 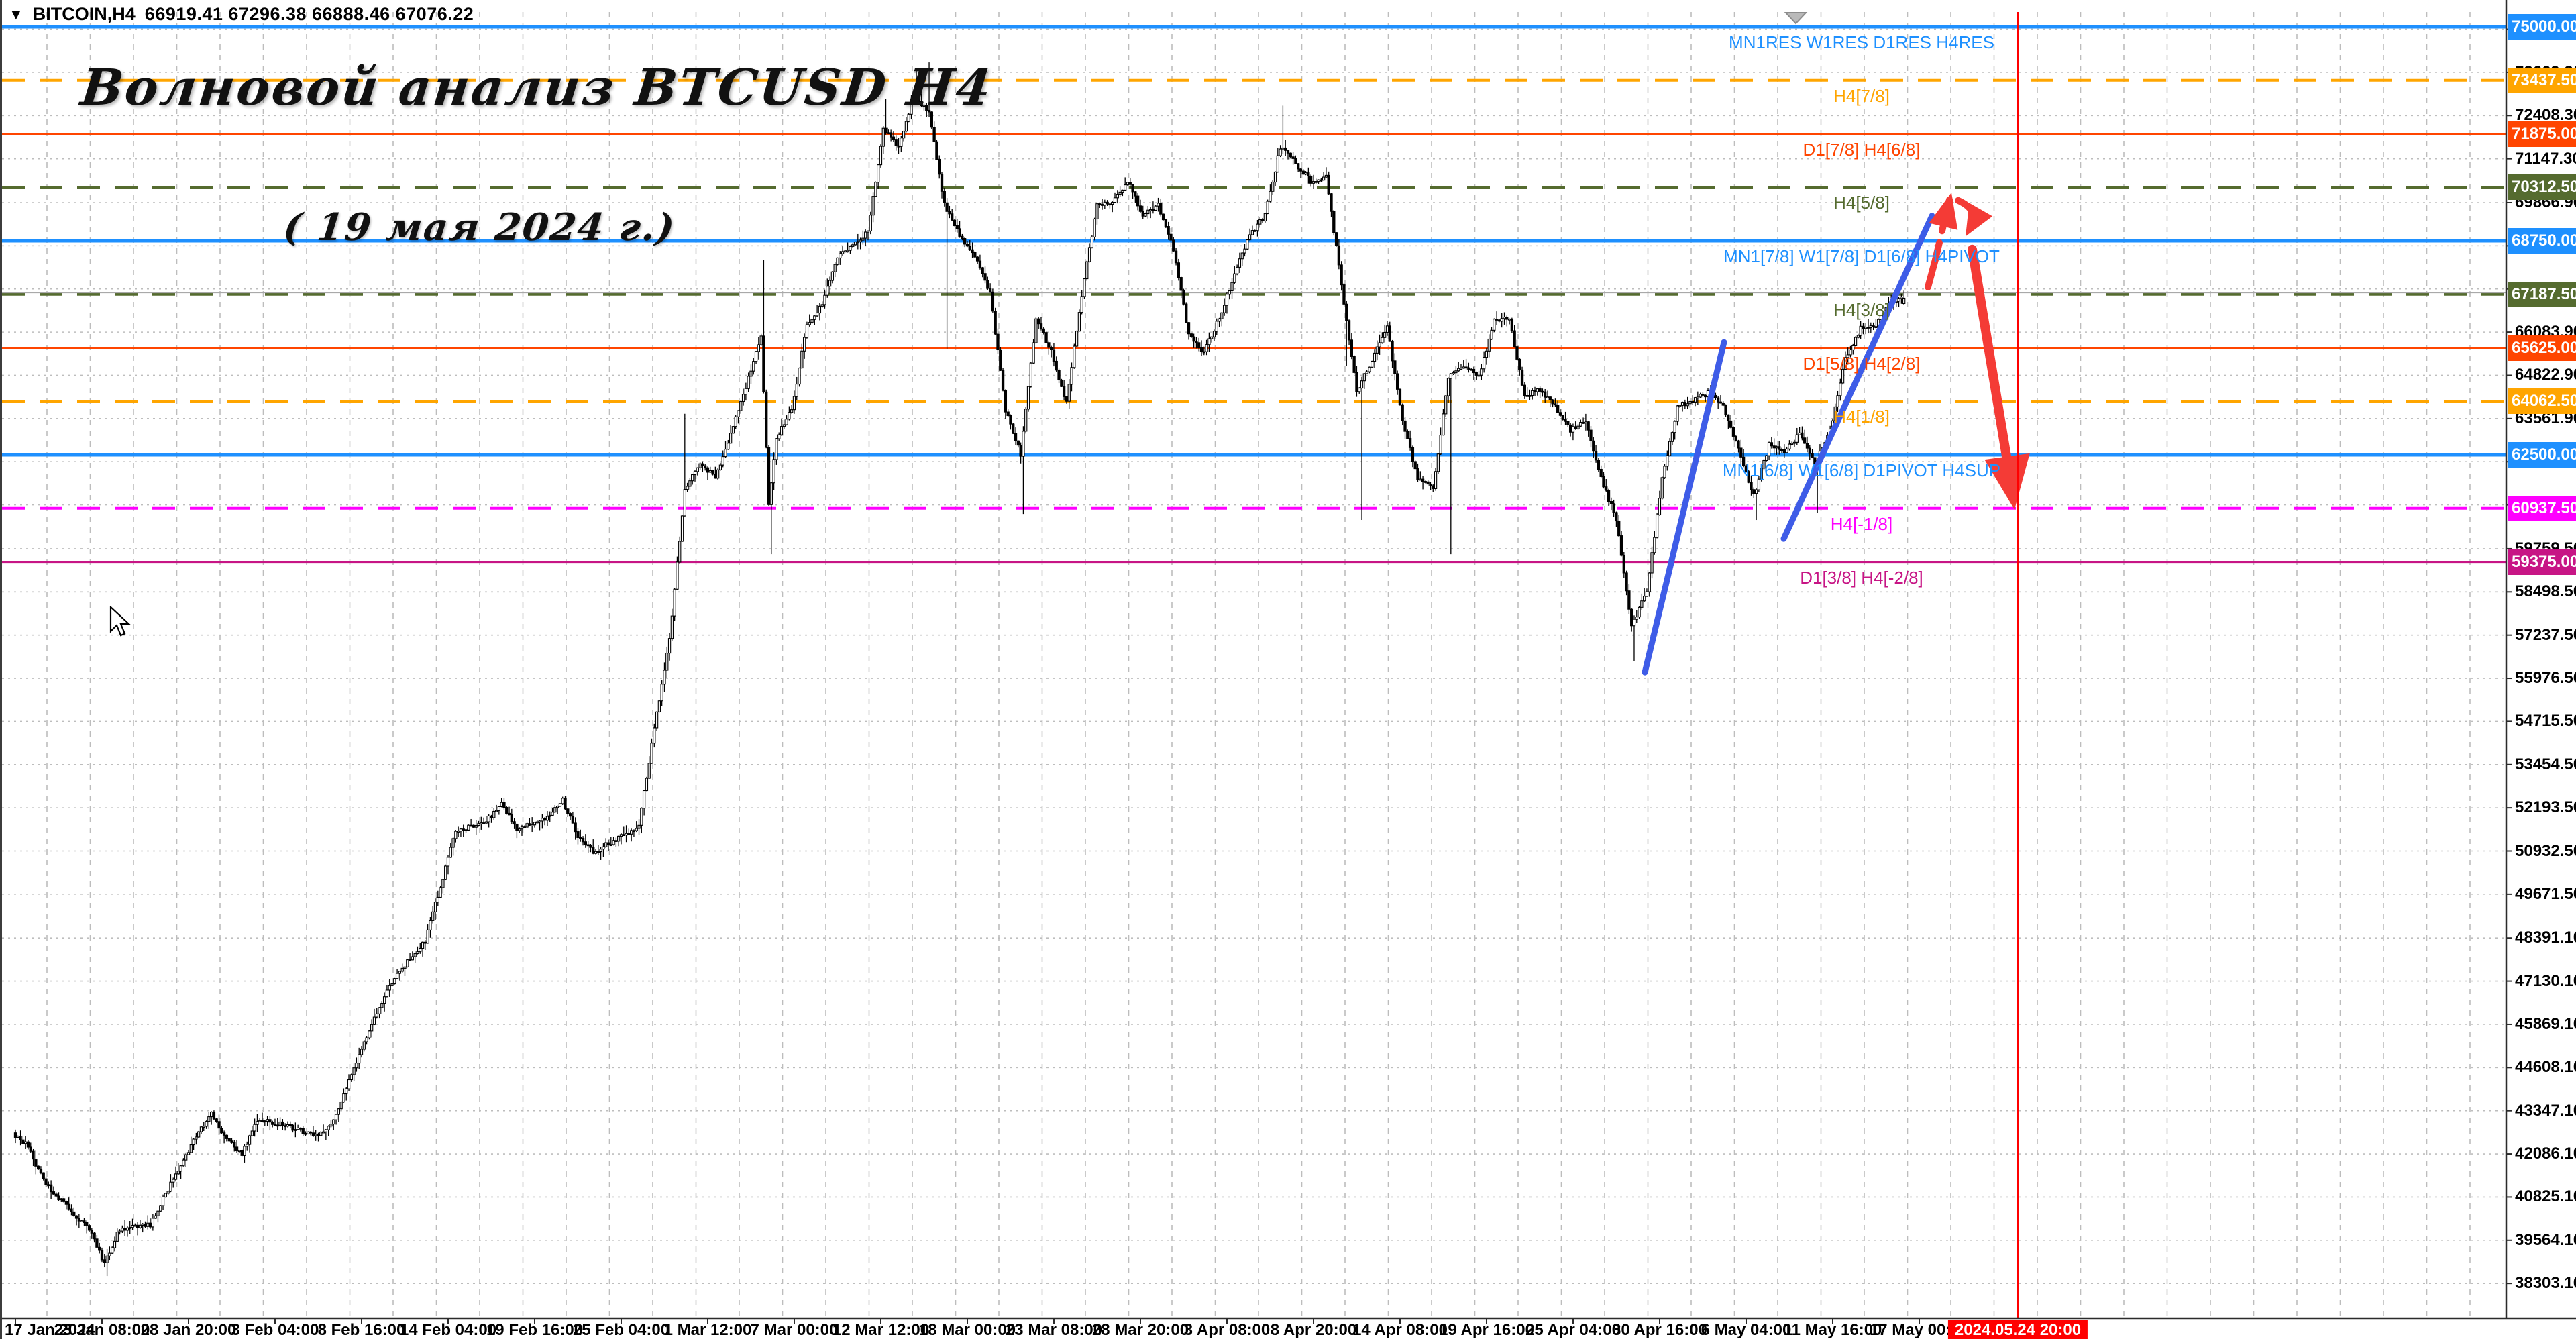 I want to click on symbol-label: BITCOIN,H4, so click(x=84, y=14).